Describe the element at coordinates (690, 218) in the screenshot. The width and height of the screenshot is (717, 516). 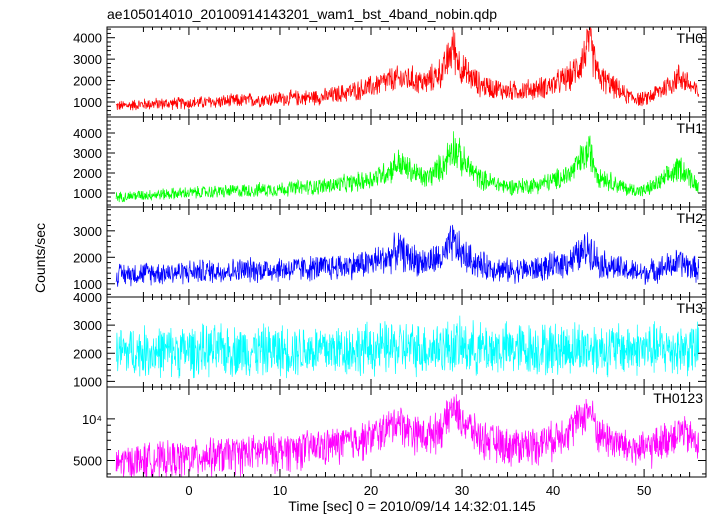
I see `panel-label-th2: TH2` at that location.